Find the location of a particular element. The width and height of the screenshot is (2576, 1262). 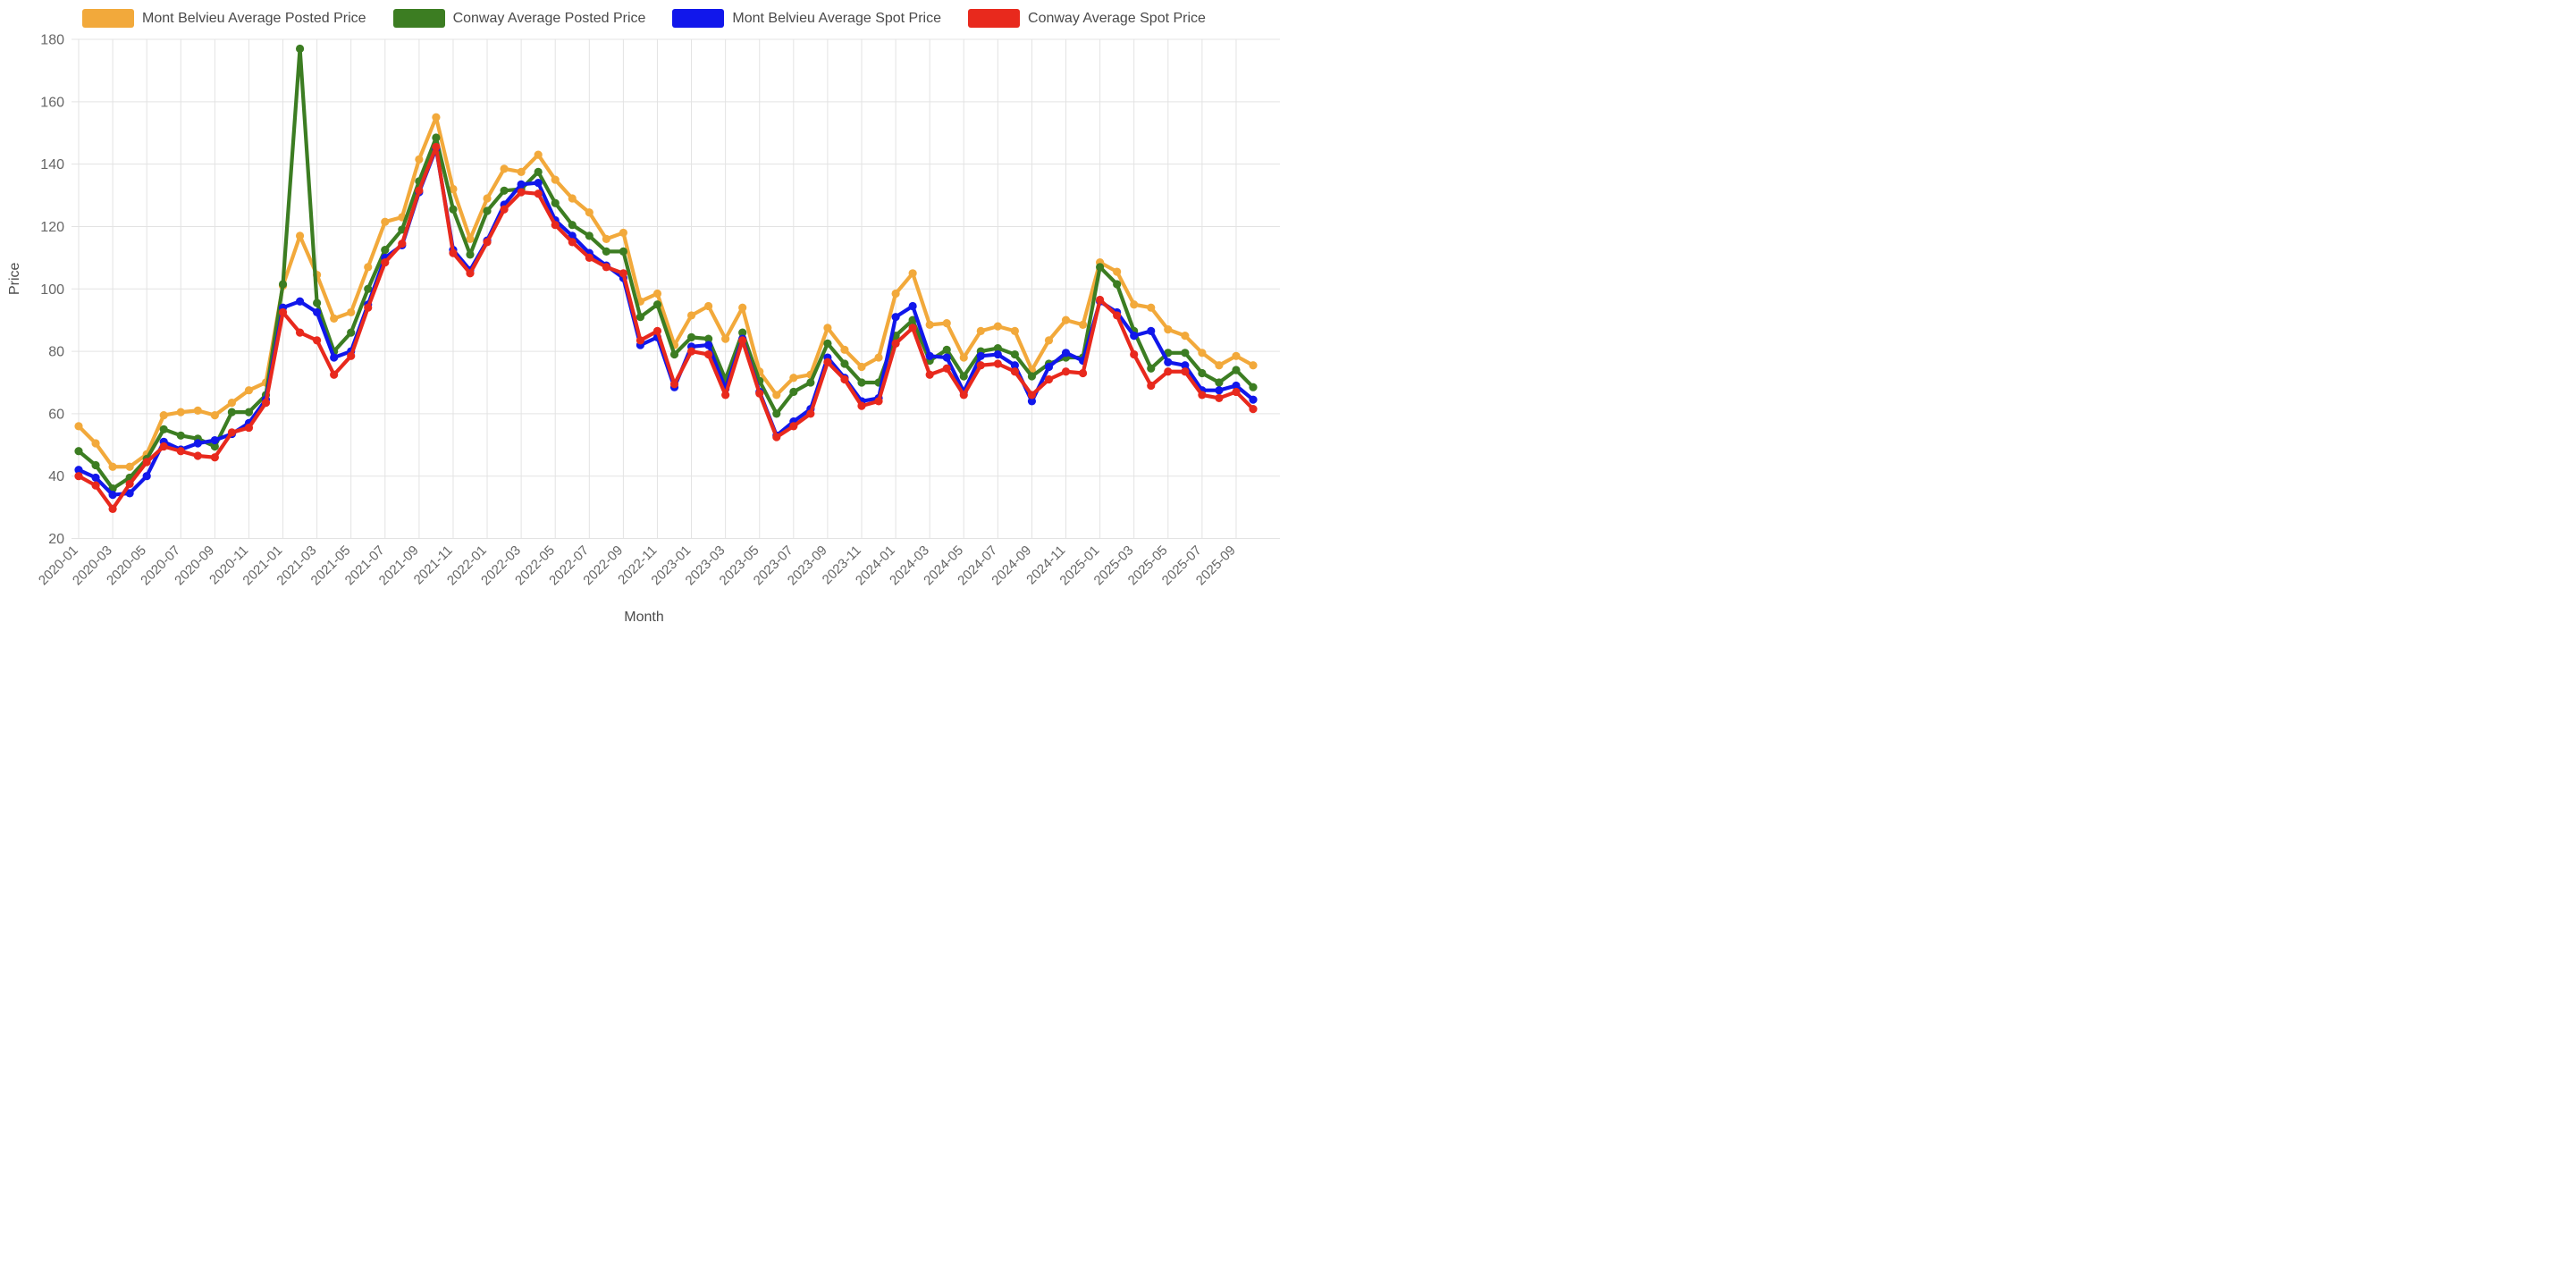

y-axis-title: Price is located at coordinates (15, 278).